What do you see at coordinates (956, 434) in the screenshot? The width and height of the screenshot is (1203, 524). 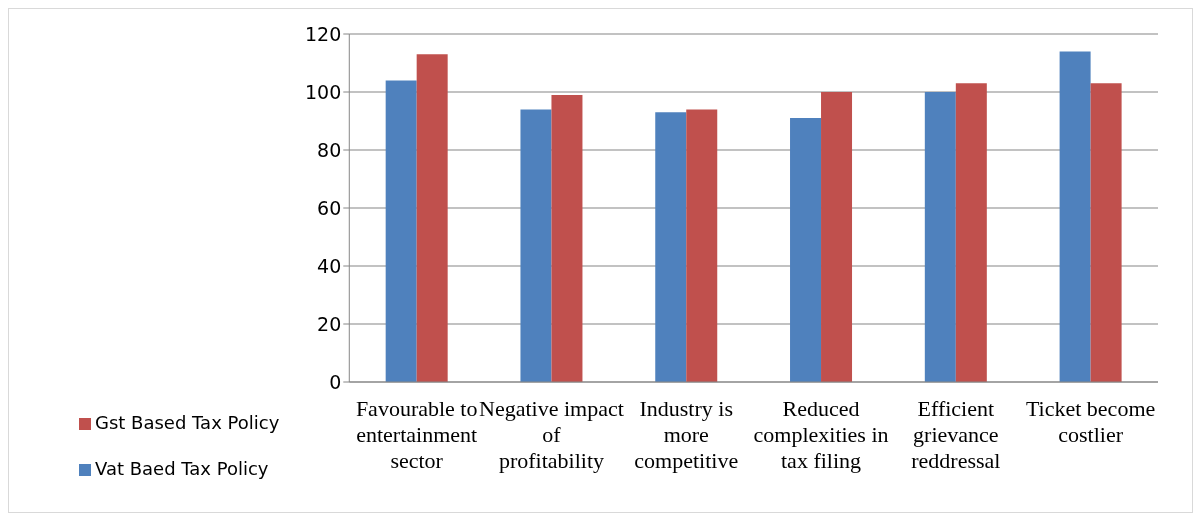 I see `x-tick-label: Efficient grievance reddressal` at bounding box center [956, 434].